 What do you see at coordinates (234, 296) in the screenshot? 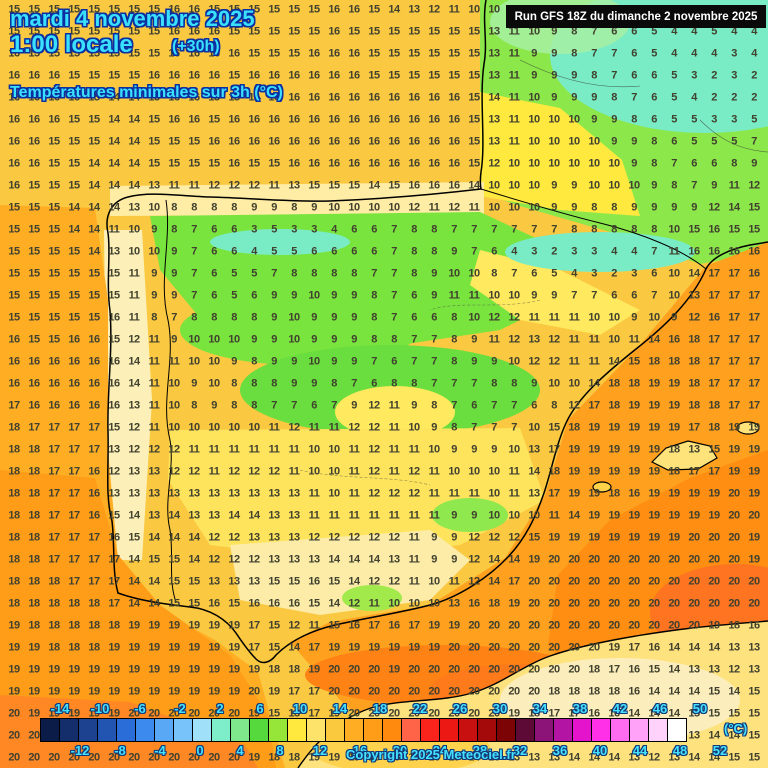
I see `temp-value: 5` at bounding box center [234, 296].